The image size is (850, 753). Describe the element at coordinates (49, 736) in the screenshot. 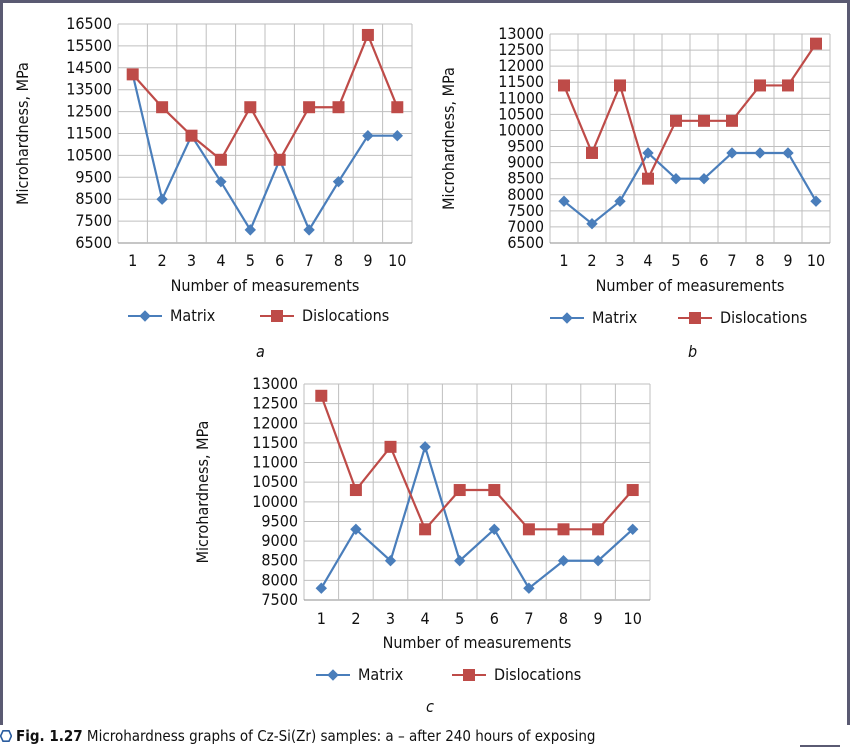

I see `figure-number: Fig. 1.27` at that location.